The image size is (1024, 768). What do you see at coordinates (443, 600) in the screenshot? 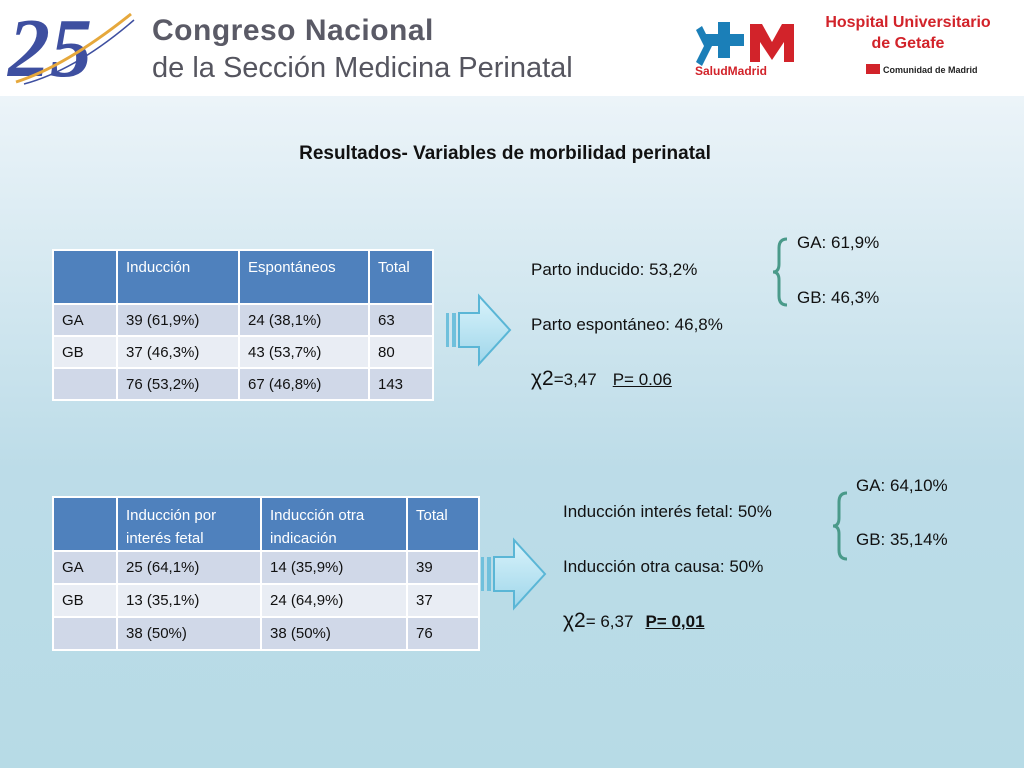
I see `table-cell: 37` at bounding box center [443, 600].